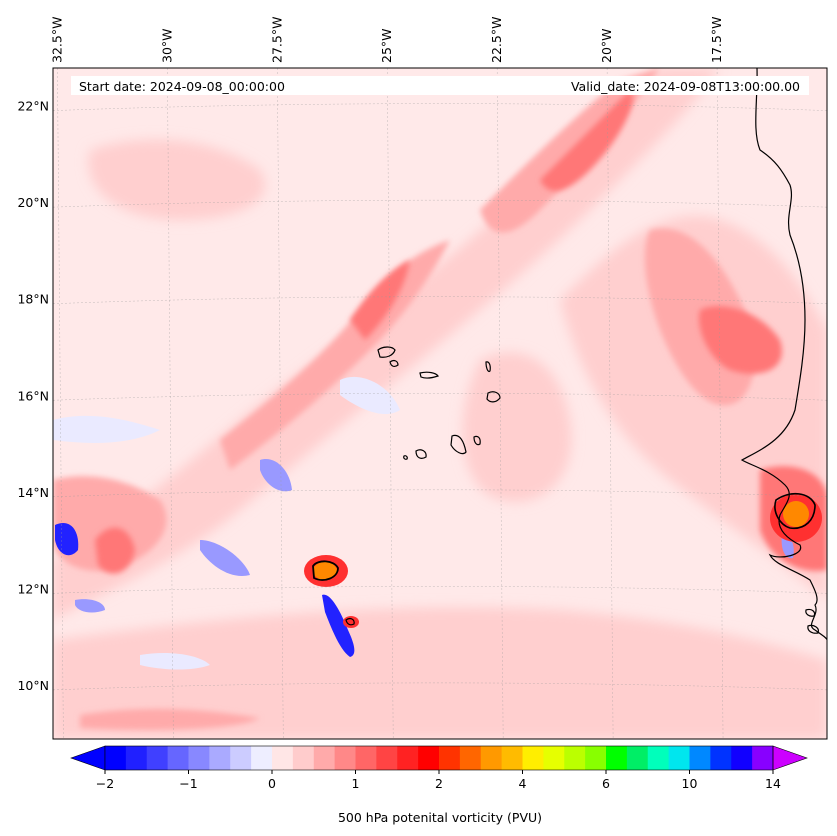  I want to click on longitude-tick-label: 30°W, so click(166, 45).